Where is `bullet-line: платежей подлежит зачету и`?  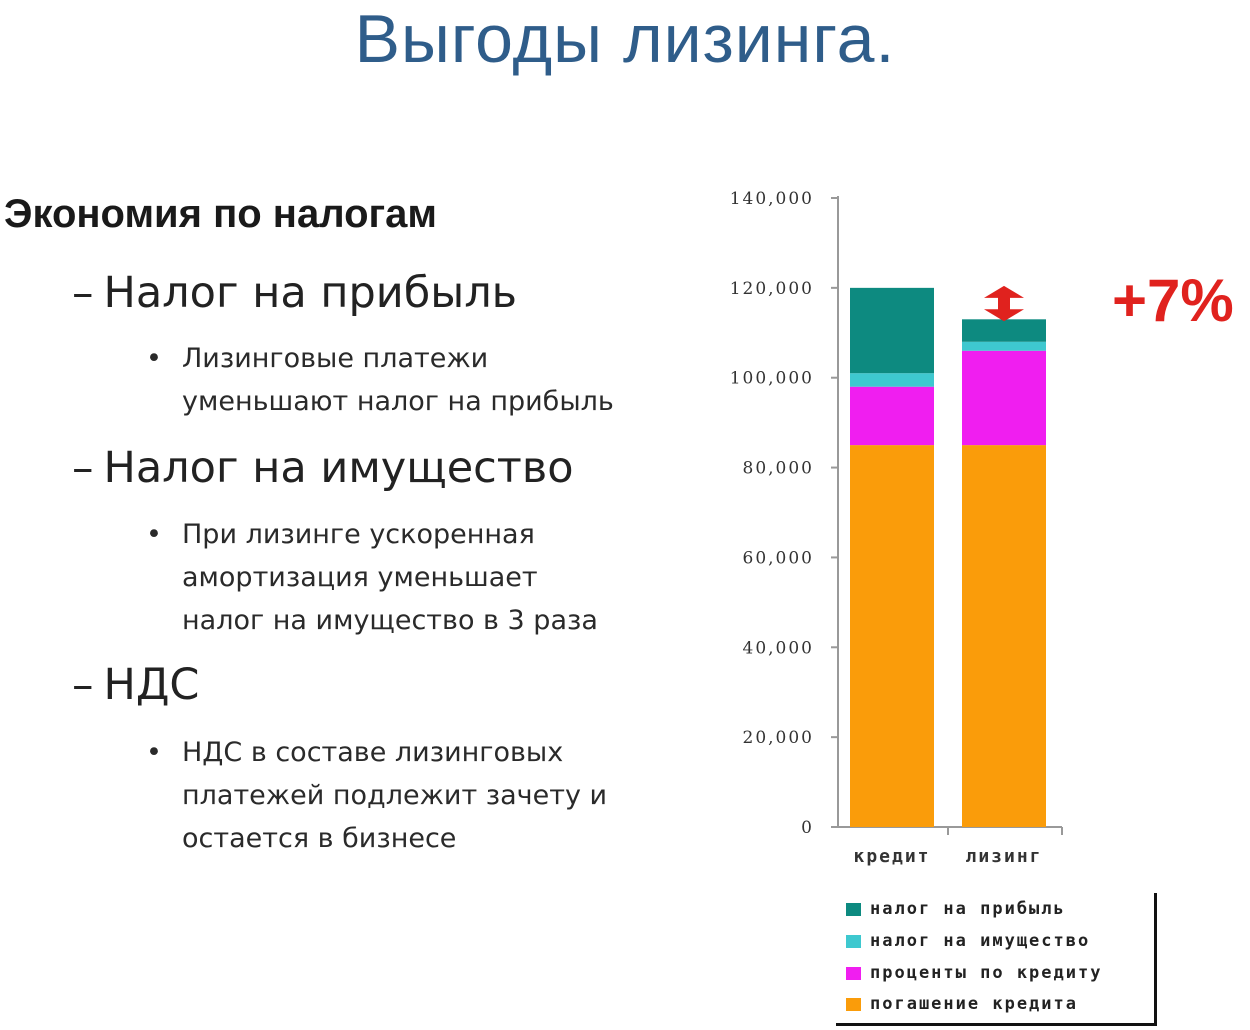 bullet-line: платежей подлежит зачету и is located at coordinates (395, 795).